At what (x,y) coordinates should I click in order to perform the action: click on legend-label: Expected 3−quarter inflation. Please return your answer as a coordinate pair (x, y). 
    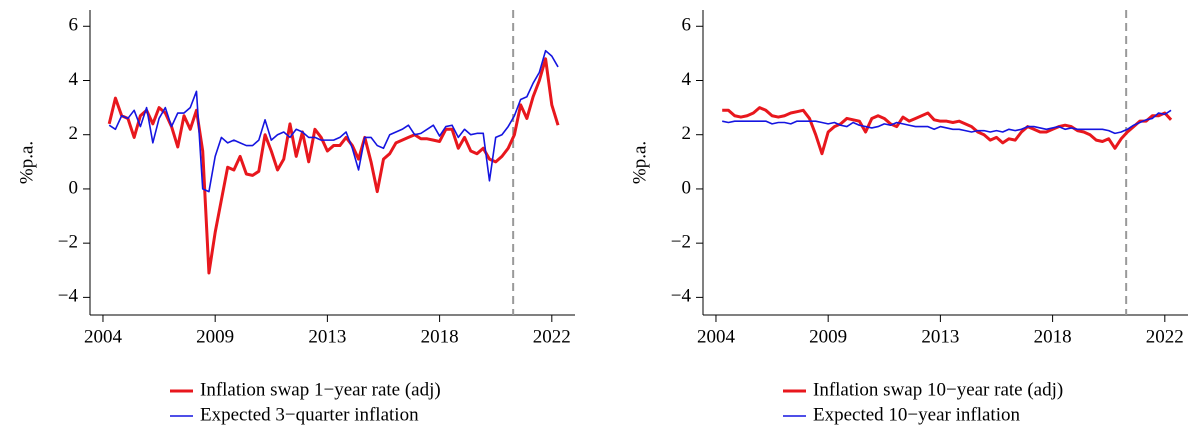
    Looking at the image, I should click on (309, 414).